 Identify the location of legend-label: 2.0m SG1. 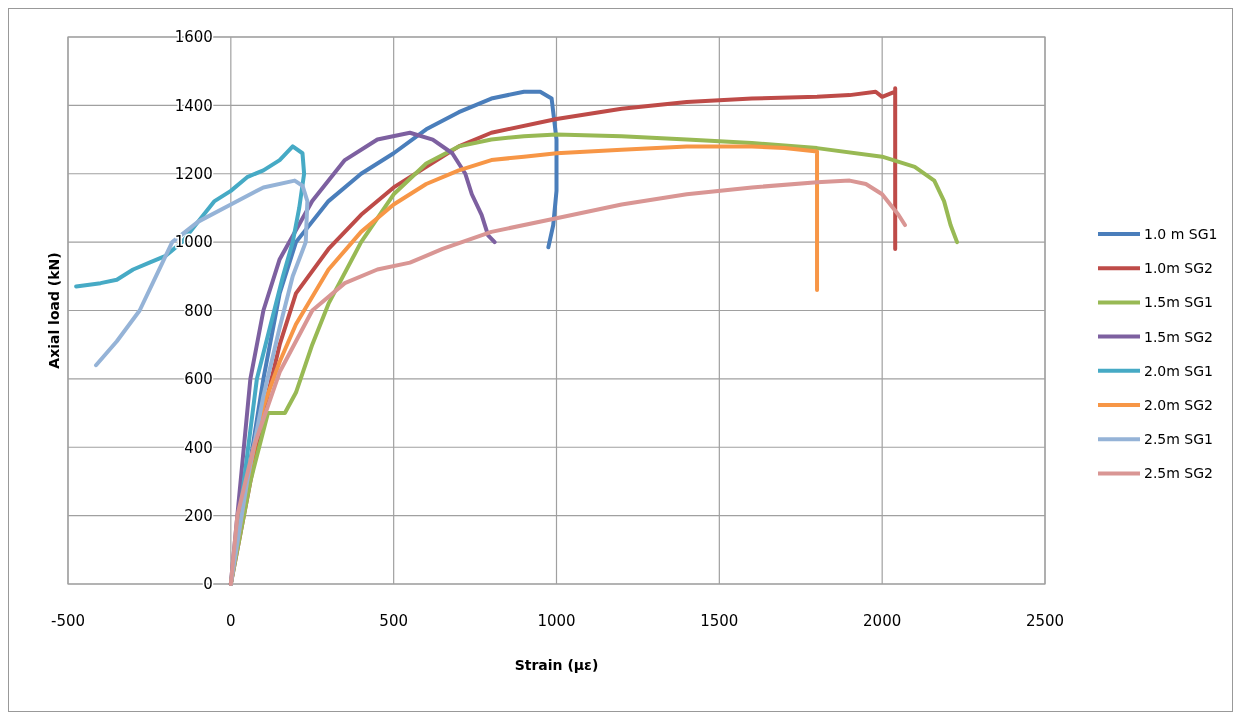
(1178, 370).